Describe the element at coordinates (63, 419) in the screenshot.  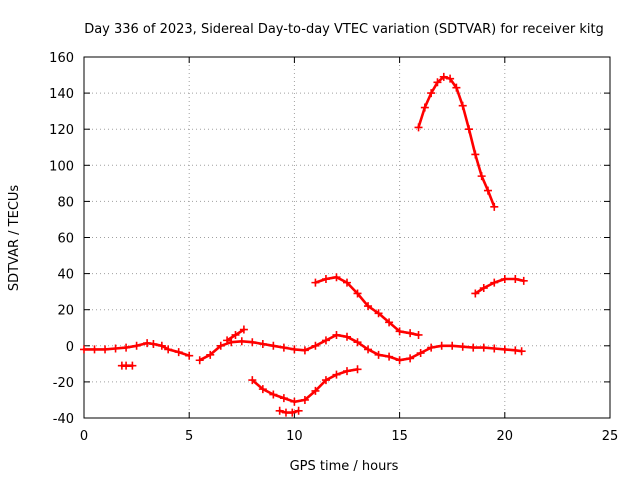
I see `y-tick-label: -40` at that location.